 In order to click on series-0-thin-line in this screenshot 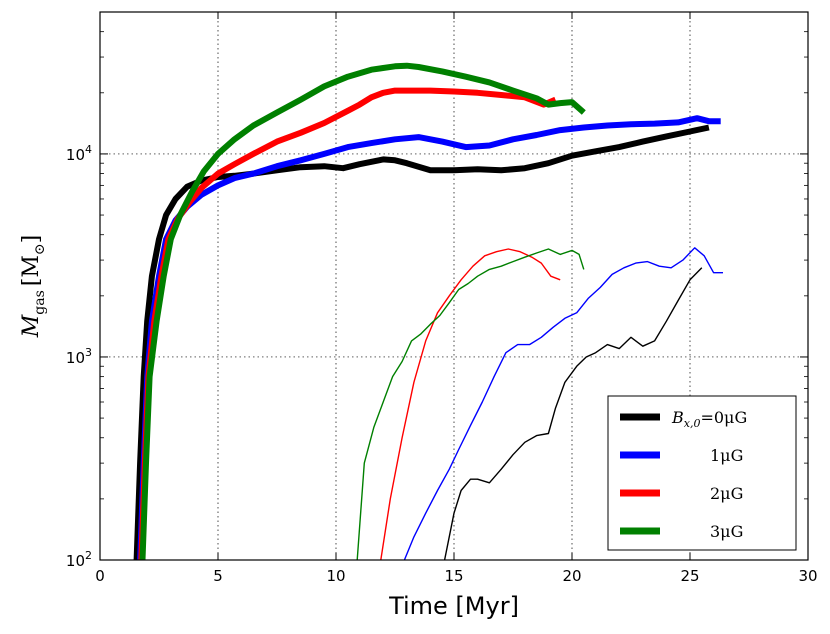, I will do `click(573, 413)`.